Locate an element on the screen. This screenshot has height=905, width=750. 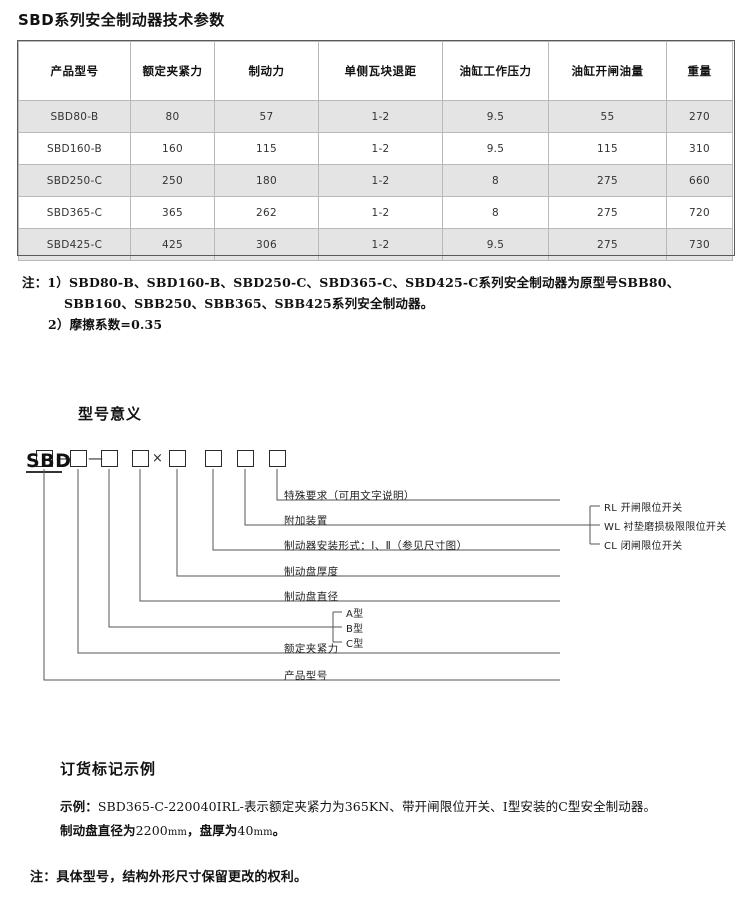
designation-prefix-sbd: SBD is located at coordinates (49, 461).